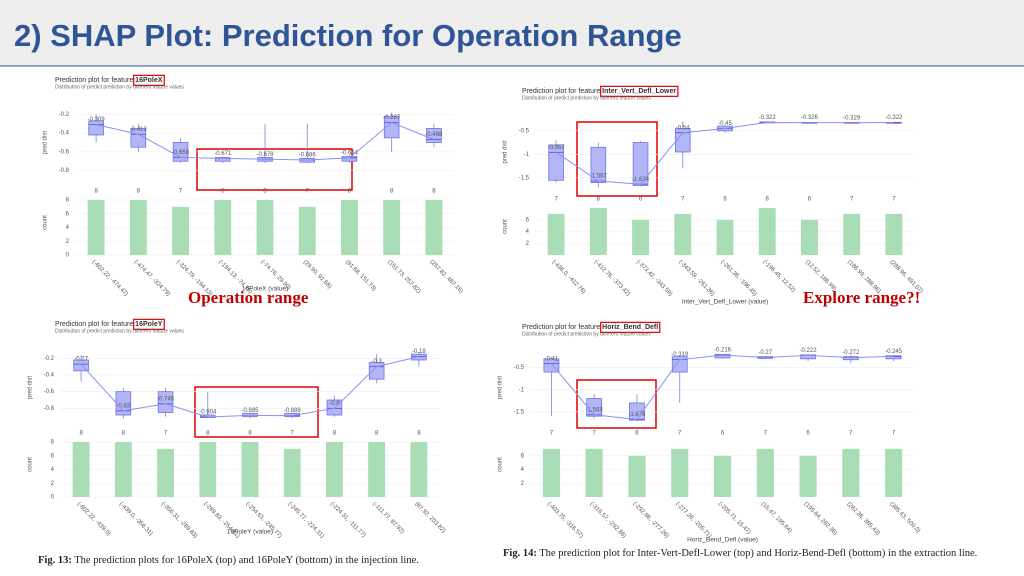  What do you see at coordinates (392, 118) in the screenshot?
I see `median-label: -0.287` at bounding box center [392, 118].